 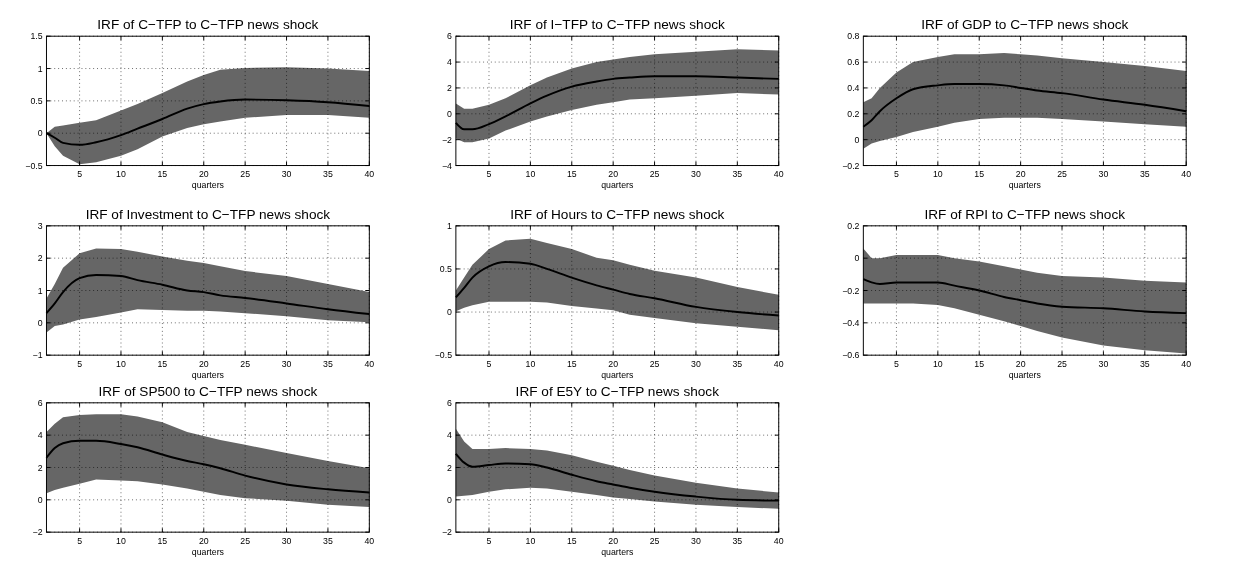 What do you see at coordinates (447, 165) in the screenshot?
I see `y-tick-label: −4` at bounding box center [447, 165].